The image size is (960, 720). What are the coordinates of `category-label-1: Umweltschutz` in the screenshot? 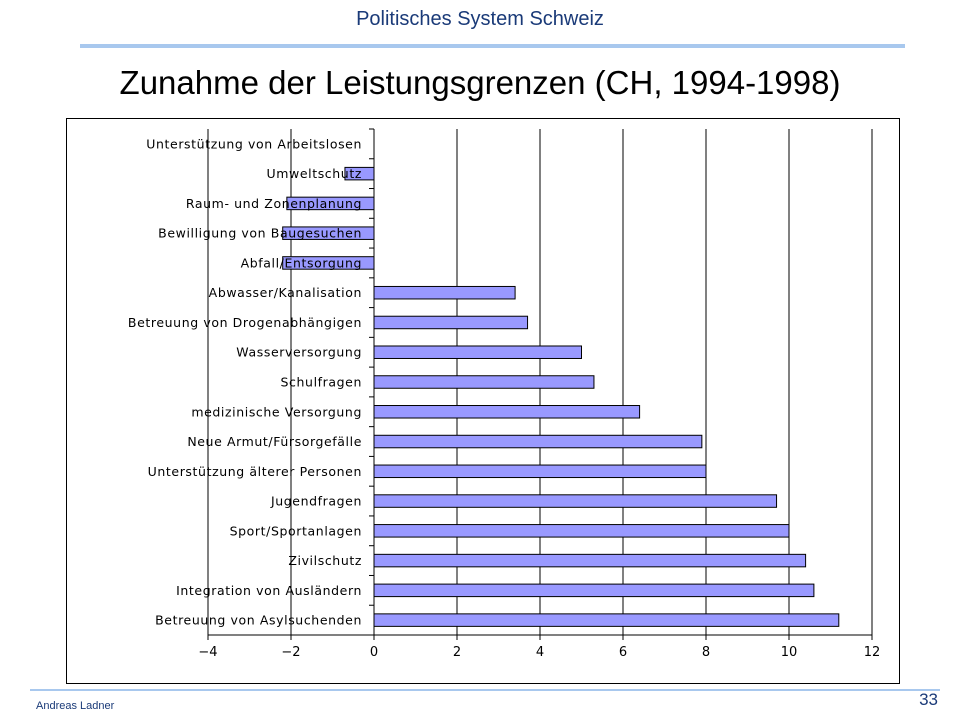 It's located at (314, 173).